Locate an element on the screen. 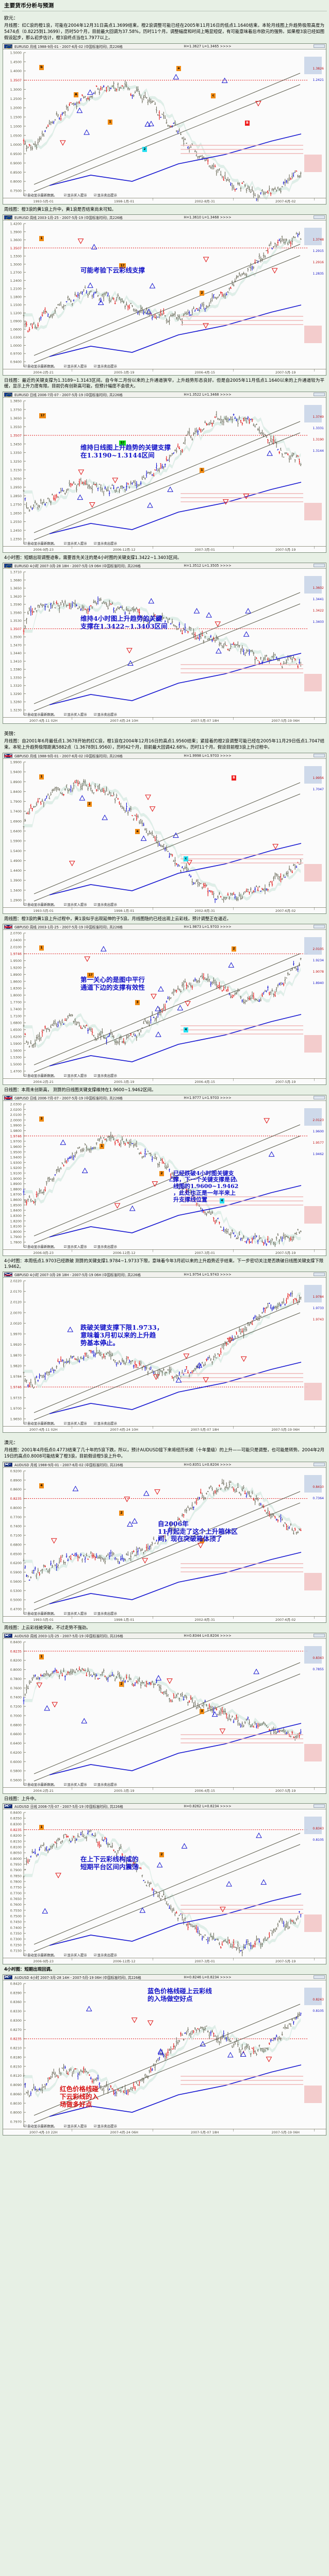  svg-text: 1.1800 is located at coordinates (16, 297).